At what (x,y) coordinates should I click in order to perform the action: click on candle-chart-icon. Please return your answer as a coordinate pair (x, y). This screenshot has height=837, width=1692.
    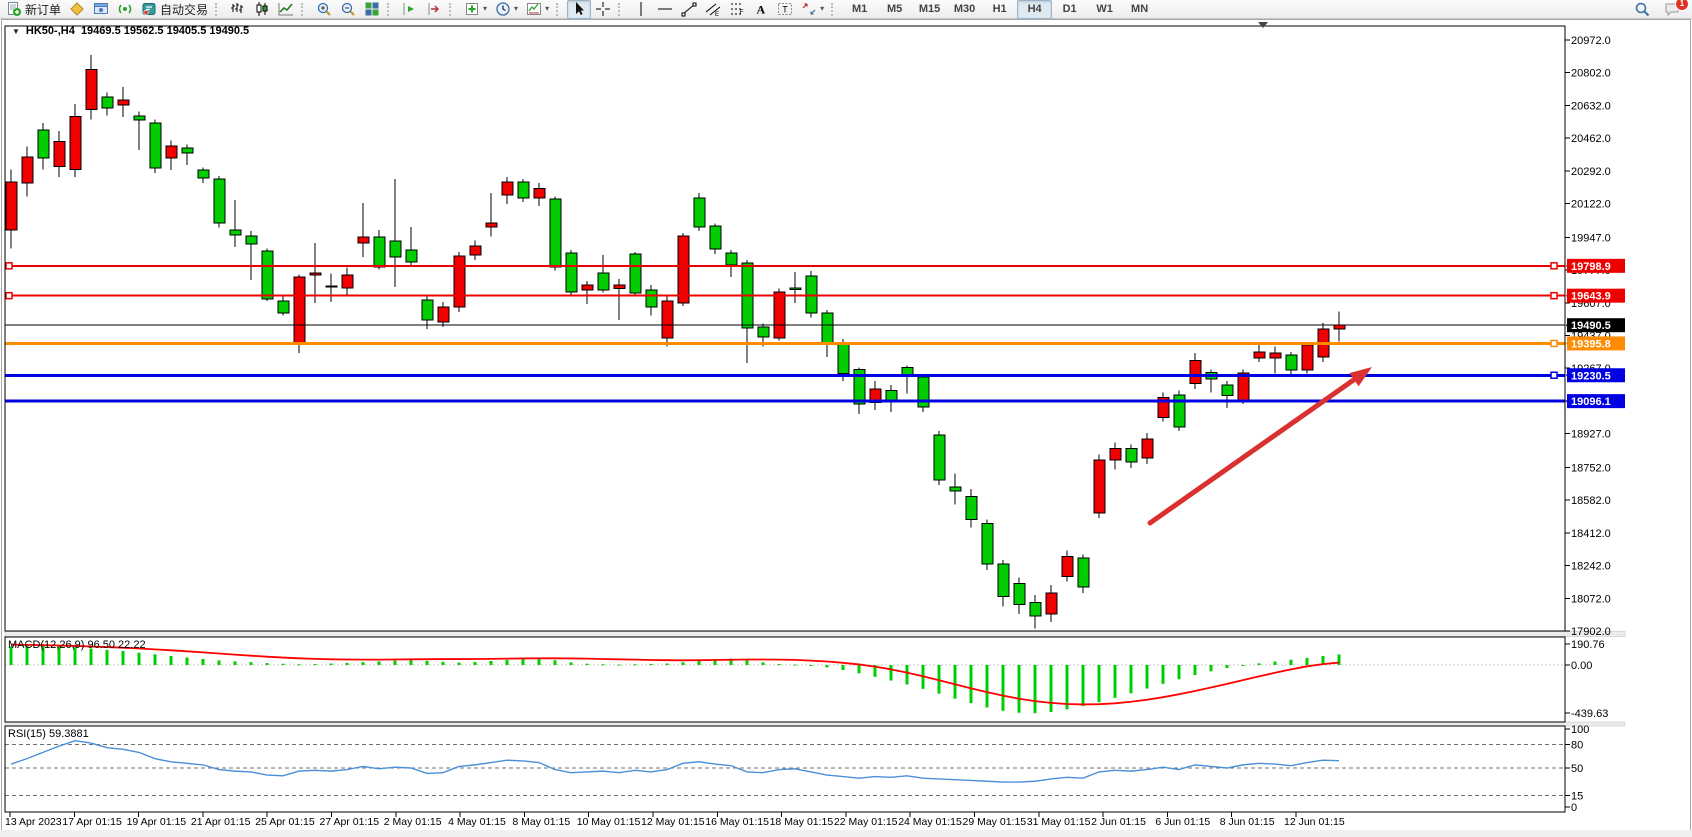
    Looking at the image, I should click on (262, 9).